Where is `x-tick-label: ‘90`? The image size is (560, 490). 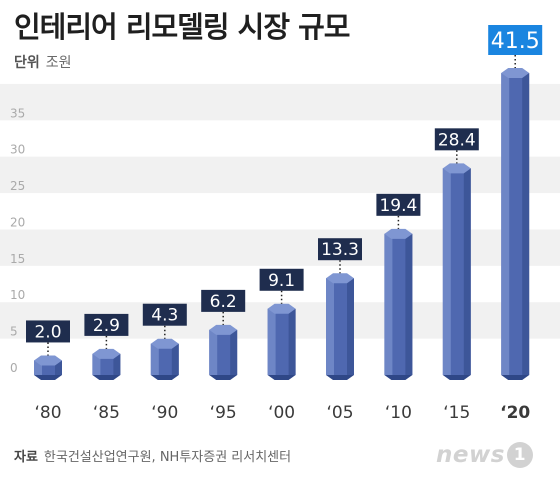
x-tick-label: ‘90 is located at coordinates (164, 413).